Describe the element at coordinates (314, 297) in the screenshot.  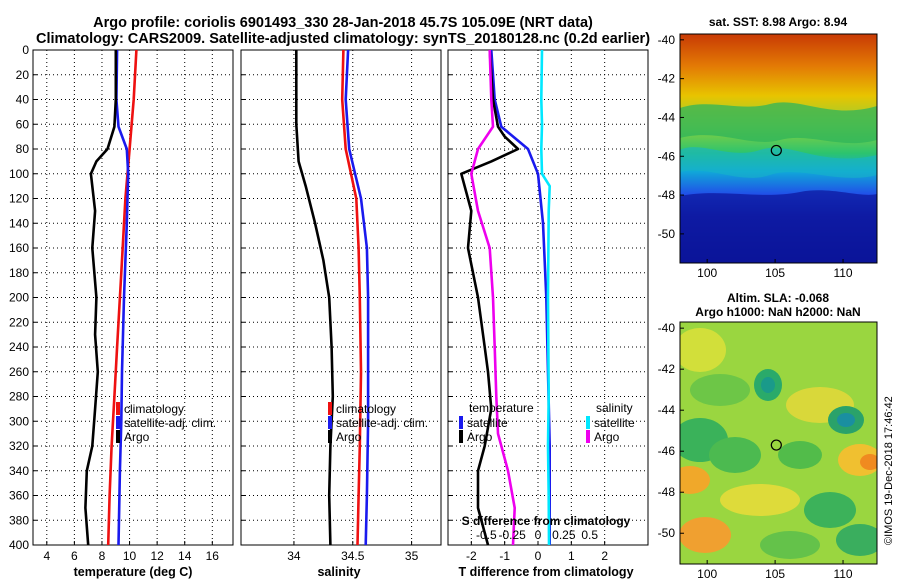
I see `series-line-argo` at that location.